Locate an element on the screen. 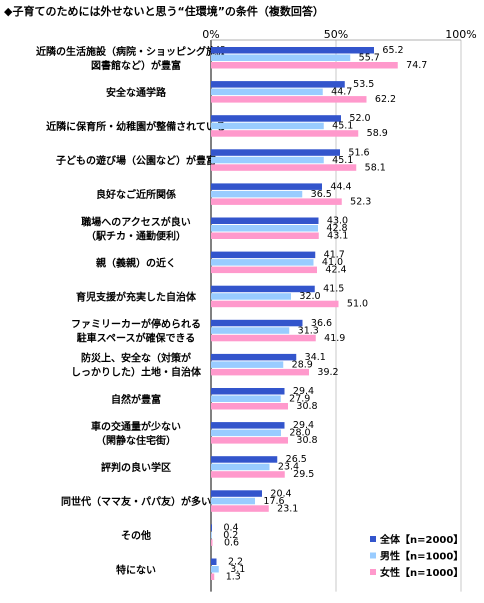 The height and width of the screenshot is (603, 484). data-label: 58.1 is located at coordinates (375, 167).